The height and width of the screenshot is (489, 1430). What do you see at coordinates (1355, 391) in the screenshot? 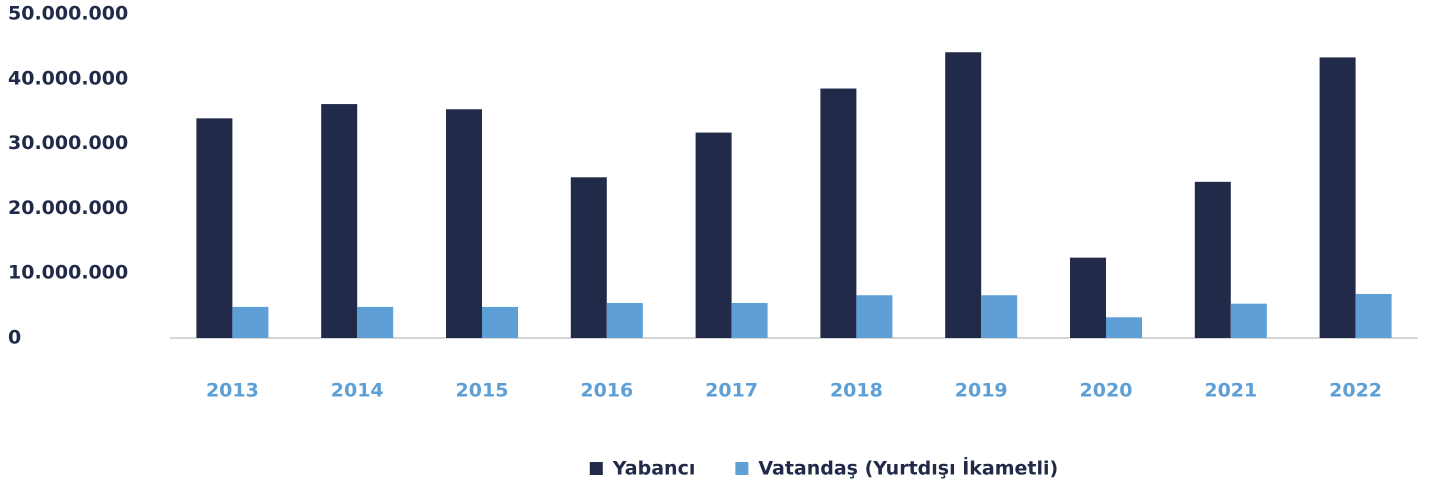
I see `x-tick-label: 2022` at bounding box center [1355, 391].